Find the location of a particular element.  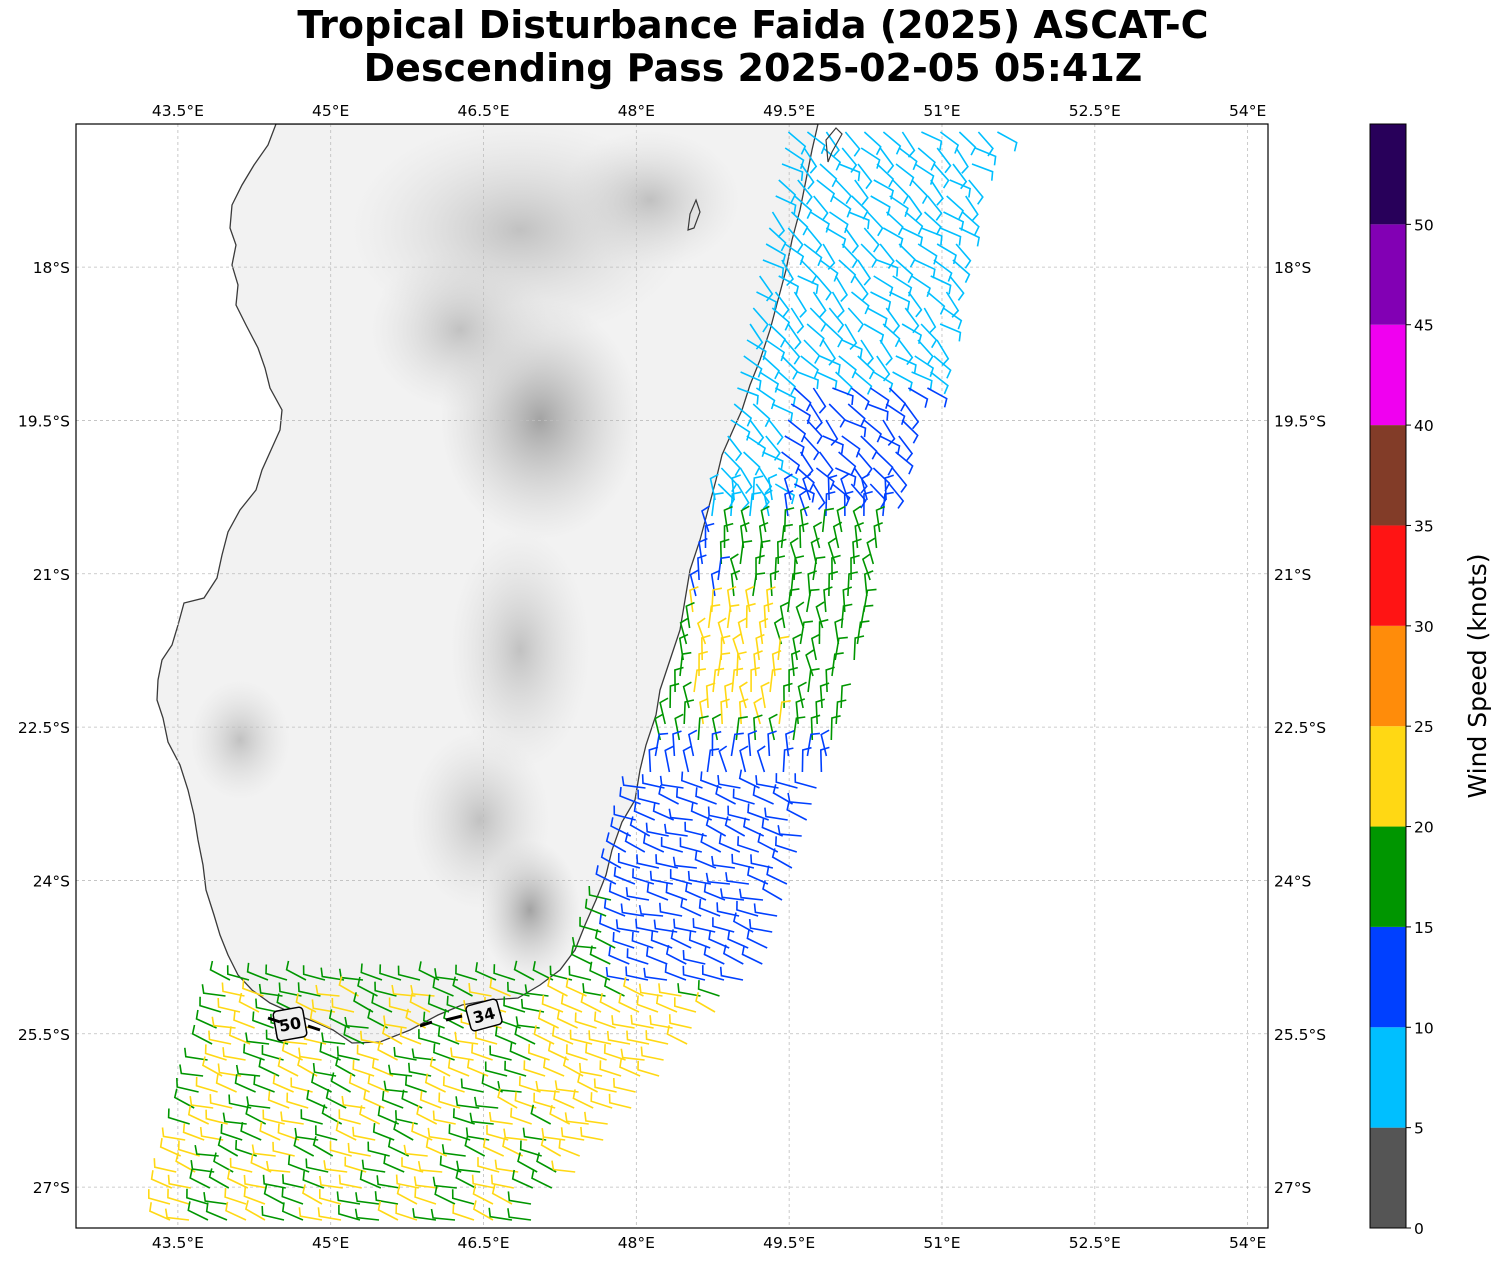

colorbar-tick-5: 25 is located at coordinates (1424, 727).